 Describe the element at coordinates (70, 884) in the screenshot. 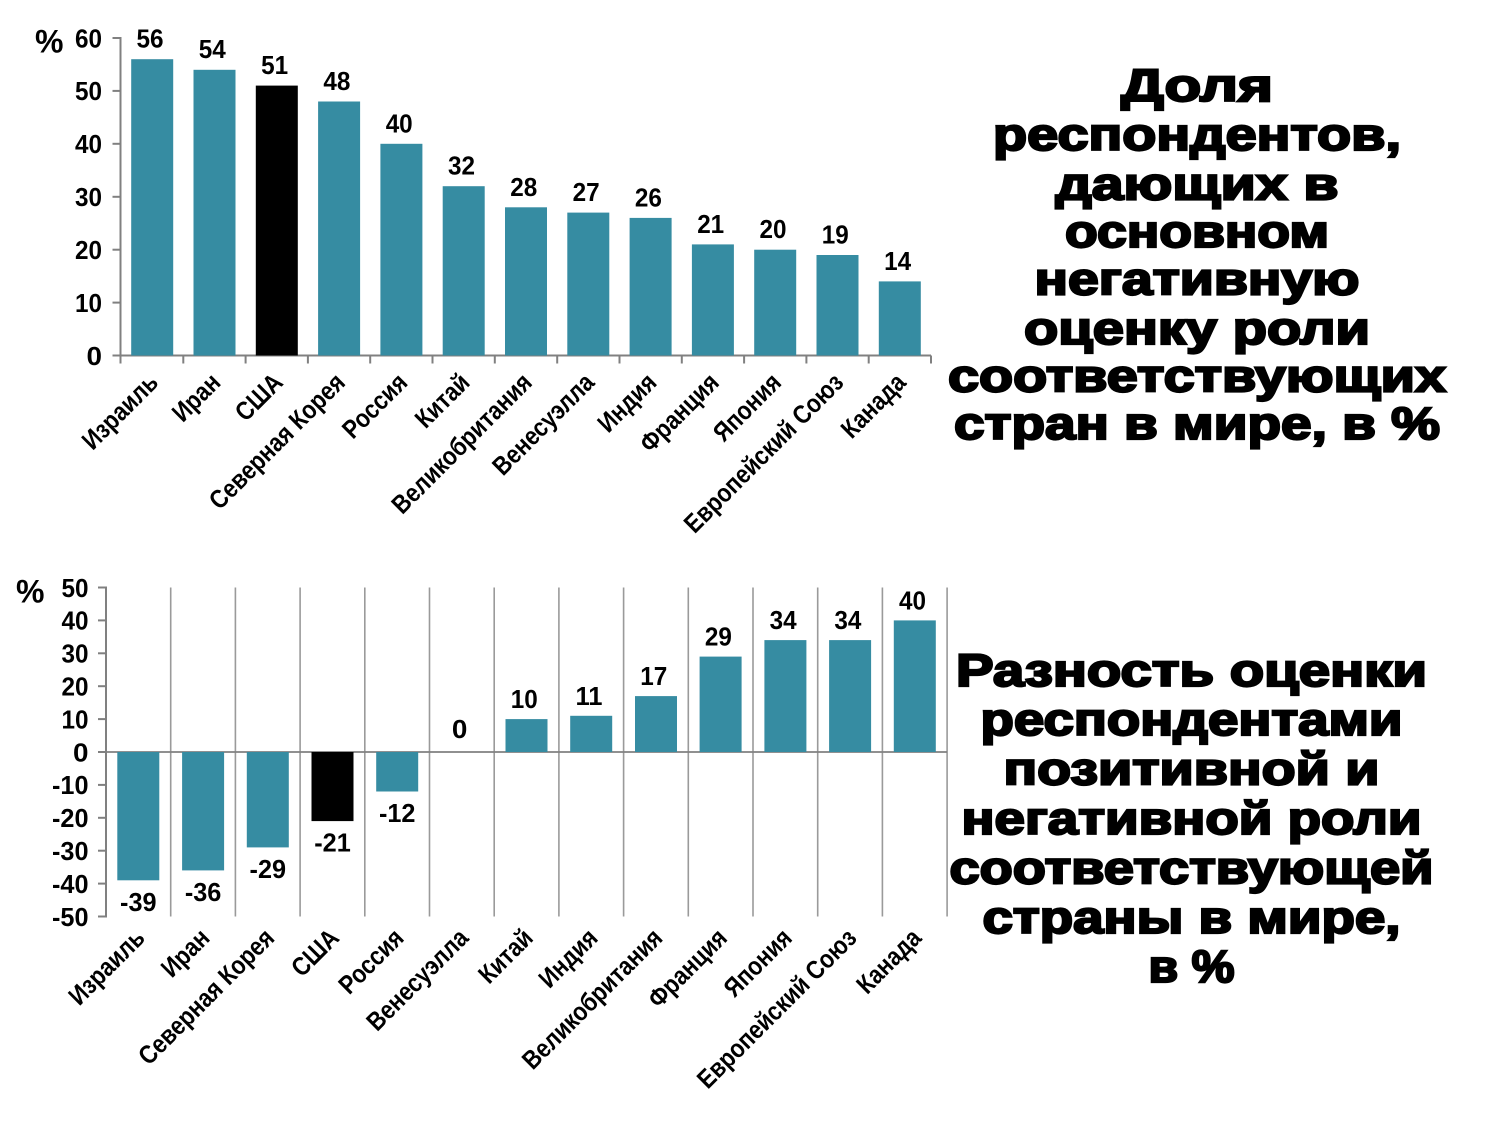

I see `svg-text: -40` at that location.